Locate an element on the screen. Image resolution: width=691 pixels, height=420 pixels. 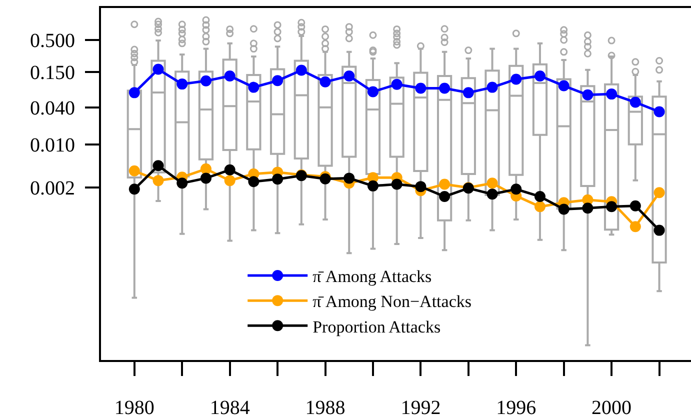
x-tick-label: 1984 is located at coordinates (230, 408).